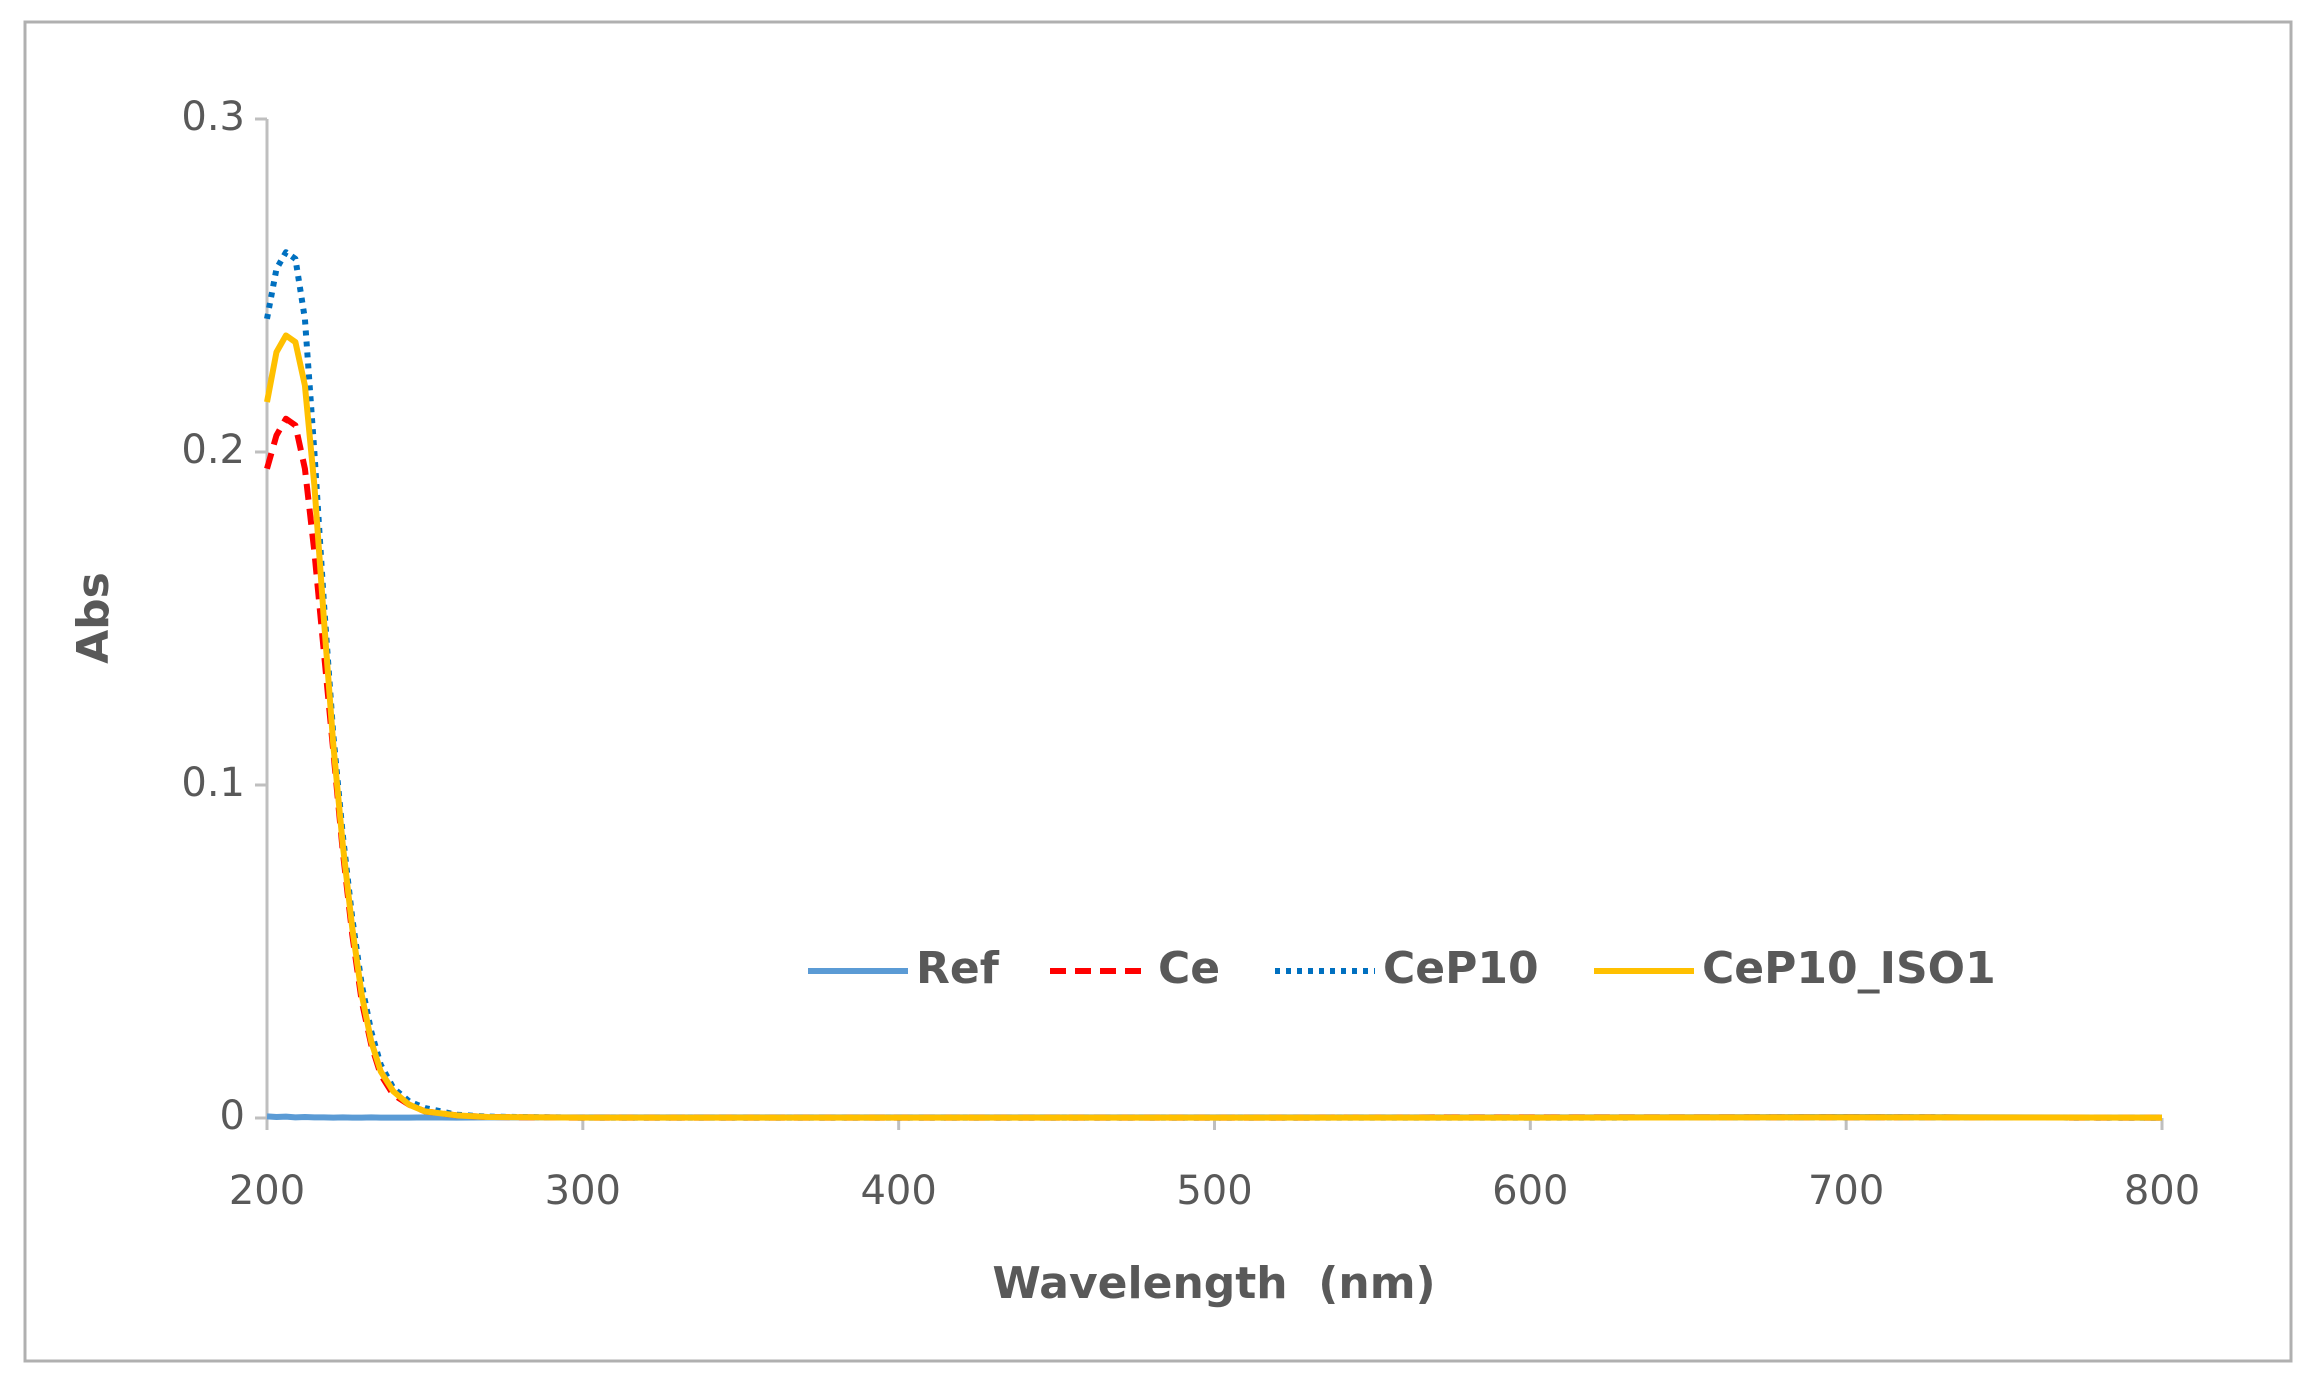 The height and width of the screenshot is (1387, 2313). What do you see at coordinates (1849, 968) in the screenshot?
I see `legend-label: CeP10_ISO1` at bounding box center [1849, 968].